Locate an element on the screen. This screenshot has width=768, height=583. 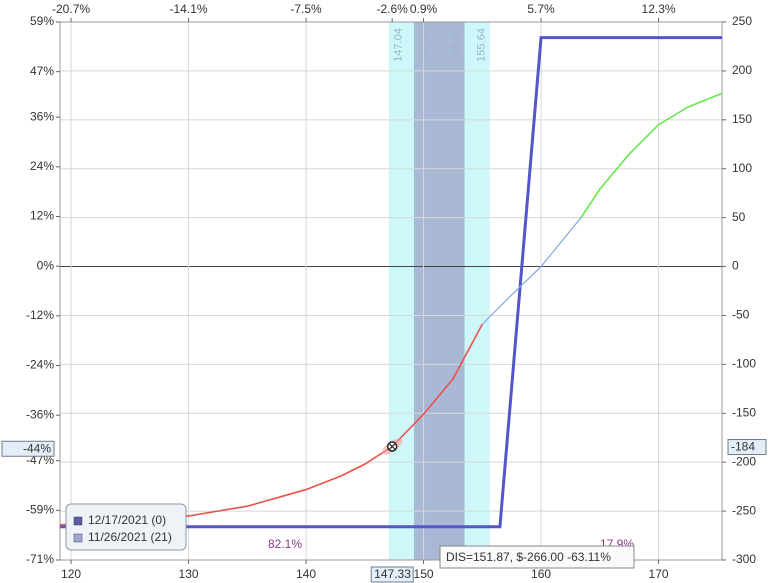
y-tick-label: 0 is located at coordinates (735, 266).